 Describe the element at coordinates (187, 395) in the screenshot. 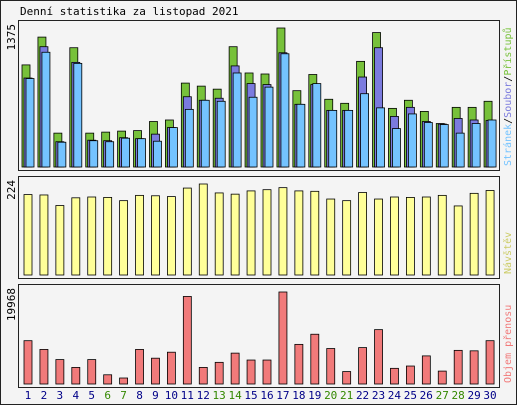

I see `x-tick-label-11: 11` at that location.